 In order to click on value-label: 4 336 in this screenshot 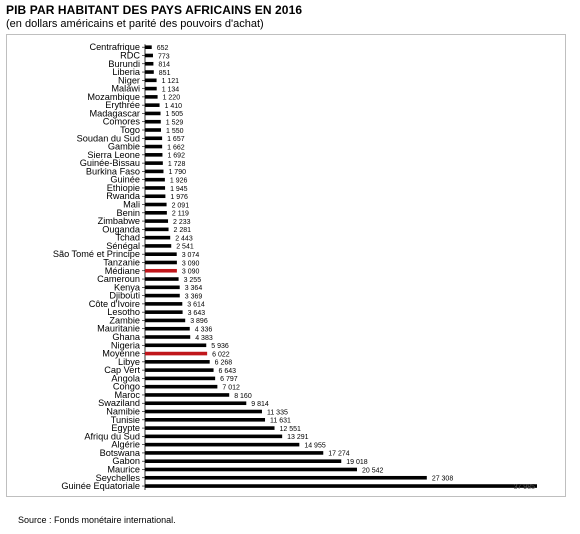, I will do `click(204, 330)`.